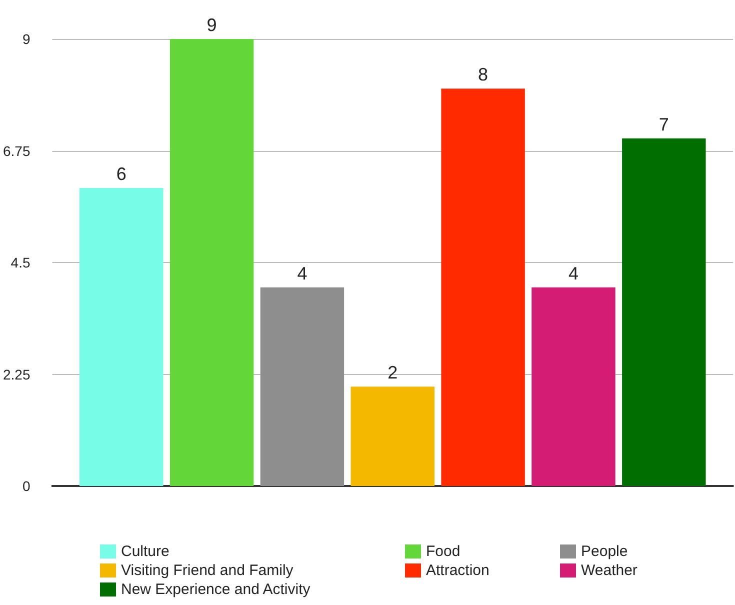 The height and width of the screenshot is (605, 735). I want to click on legend-label: Culture, so click(145, 551).